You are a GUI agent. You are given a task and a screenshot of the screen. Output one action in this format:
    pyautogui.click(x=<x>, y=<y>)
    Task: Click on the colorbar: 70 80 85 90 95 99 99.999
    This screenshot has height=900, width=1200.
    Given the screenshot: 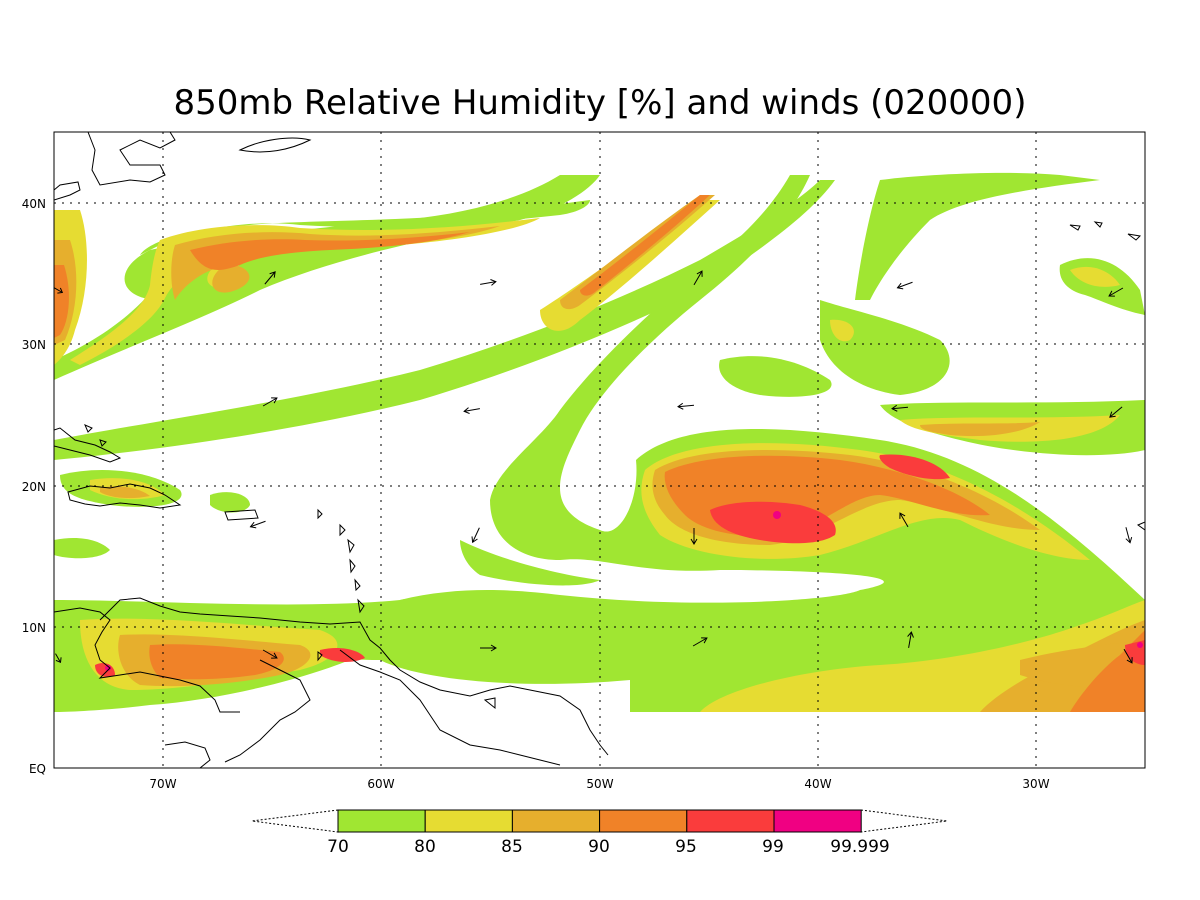 What is the action you would take?
    pyautogui.click(x=599, y=833)
    